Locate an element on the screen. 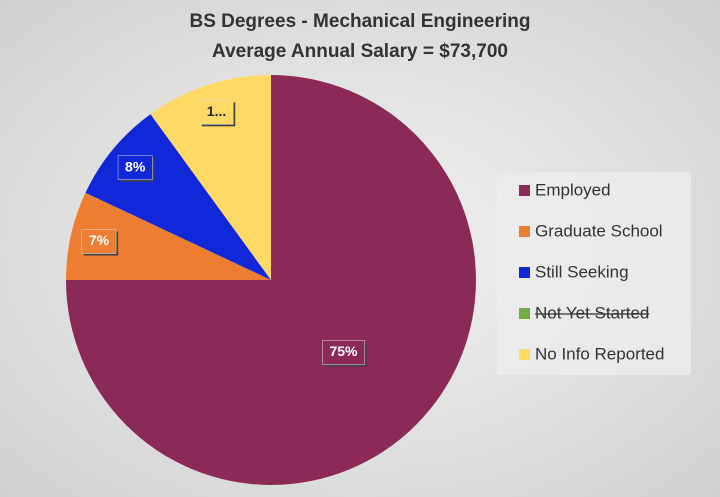 This screenshot has height=497, width=720. value-label: 7% is located at coordinates (99, 240).